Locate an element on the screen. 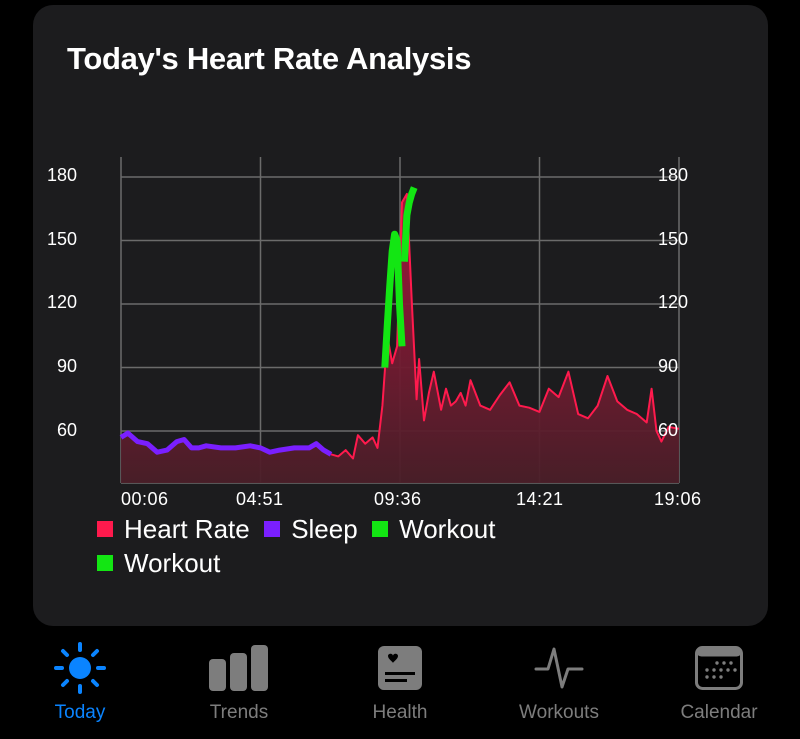 This screenshot has width=800, height=739. tab-workouts: Workouts is located at coordinates (559, 682).